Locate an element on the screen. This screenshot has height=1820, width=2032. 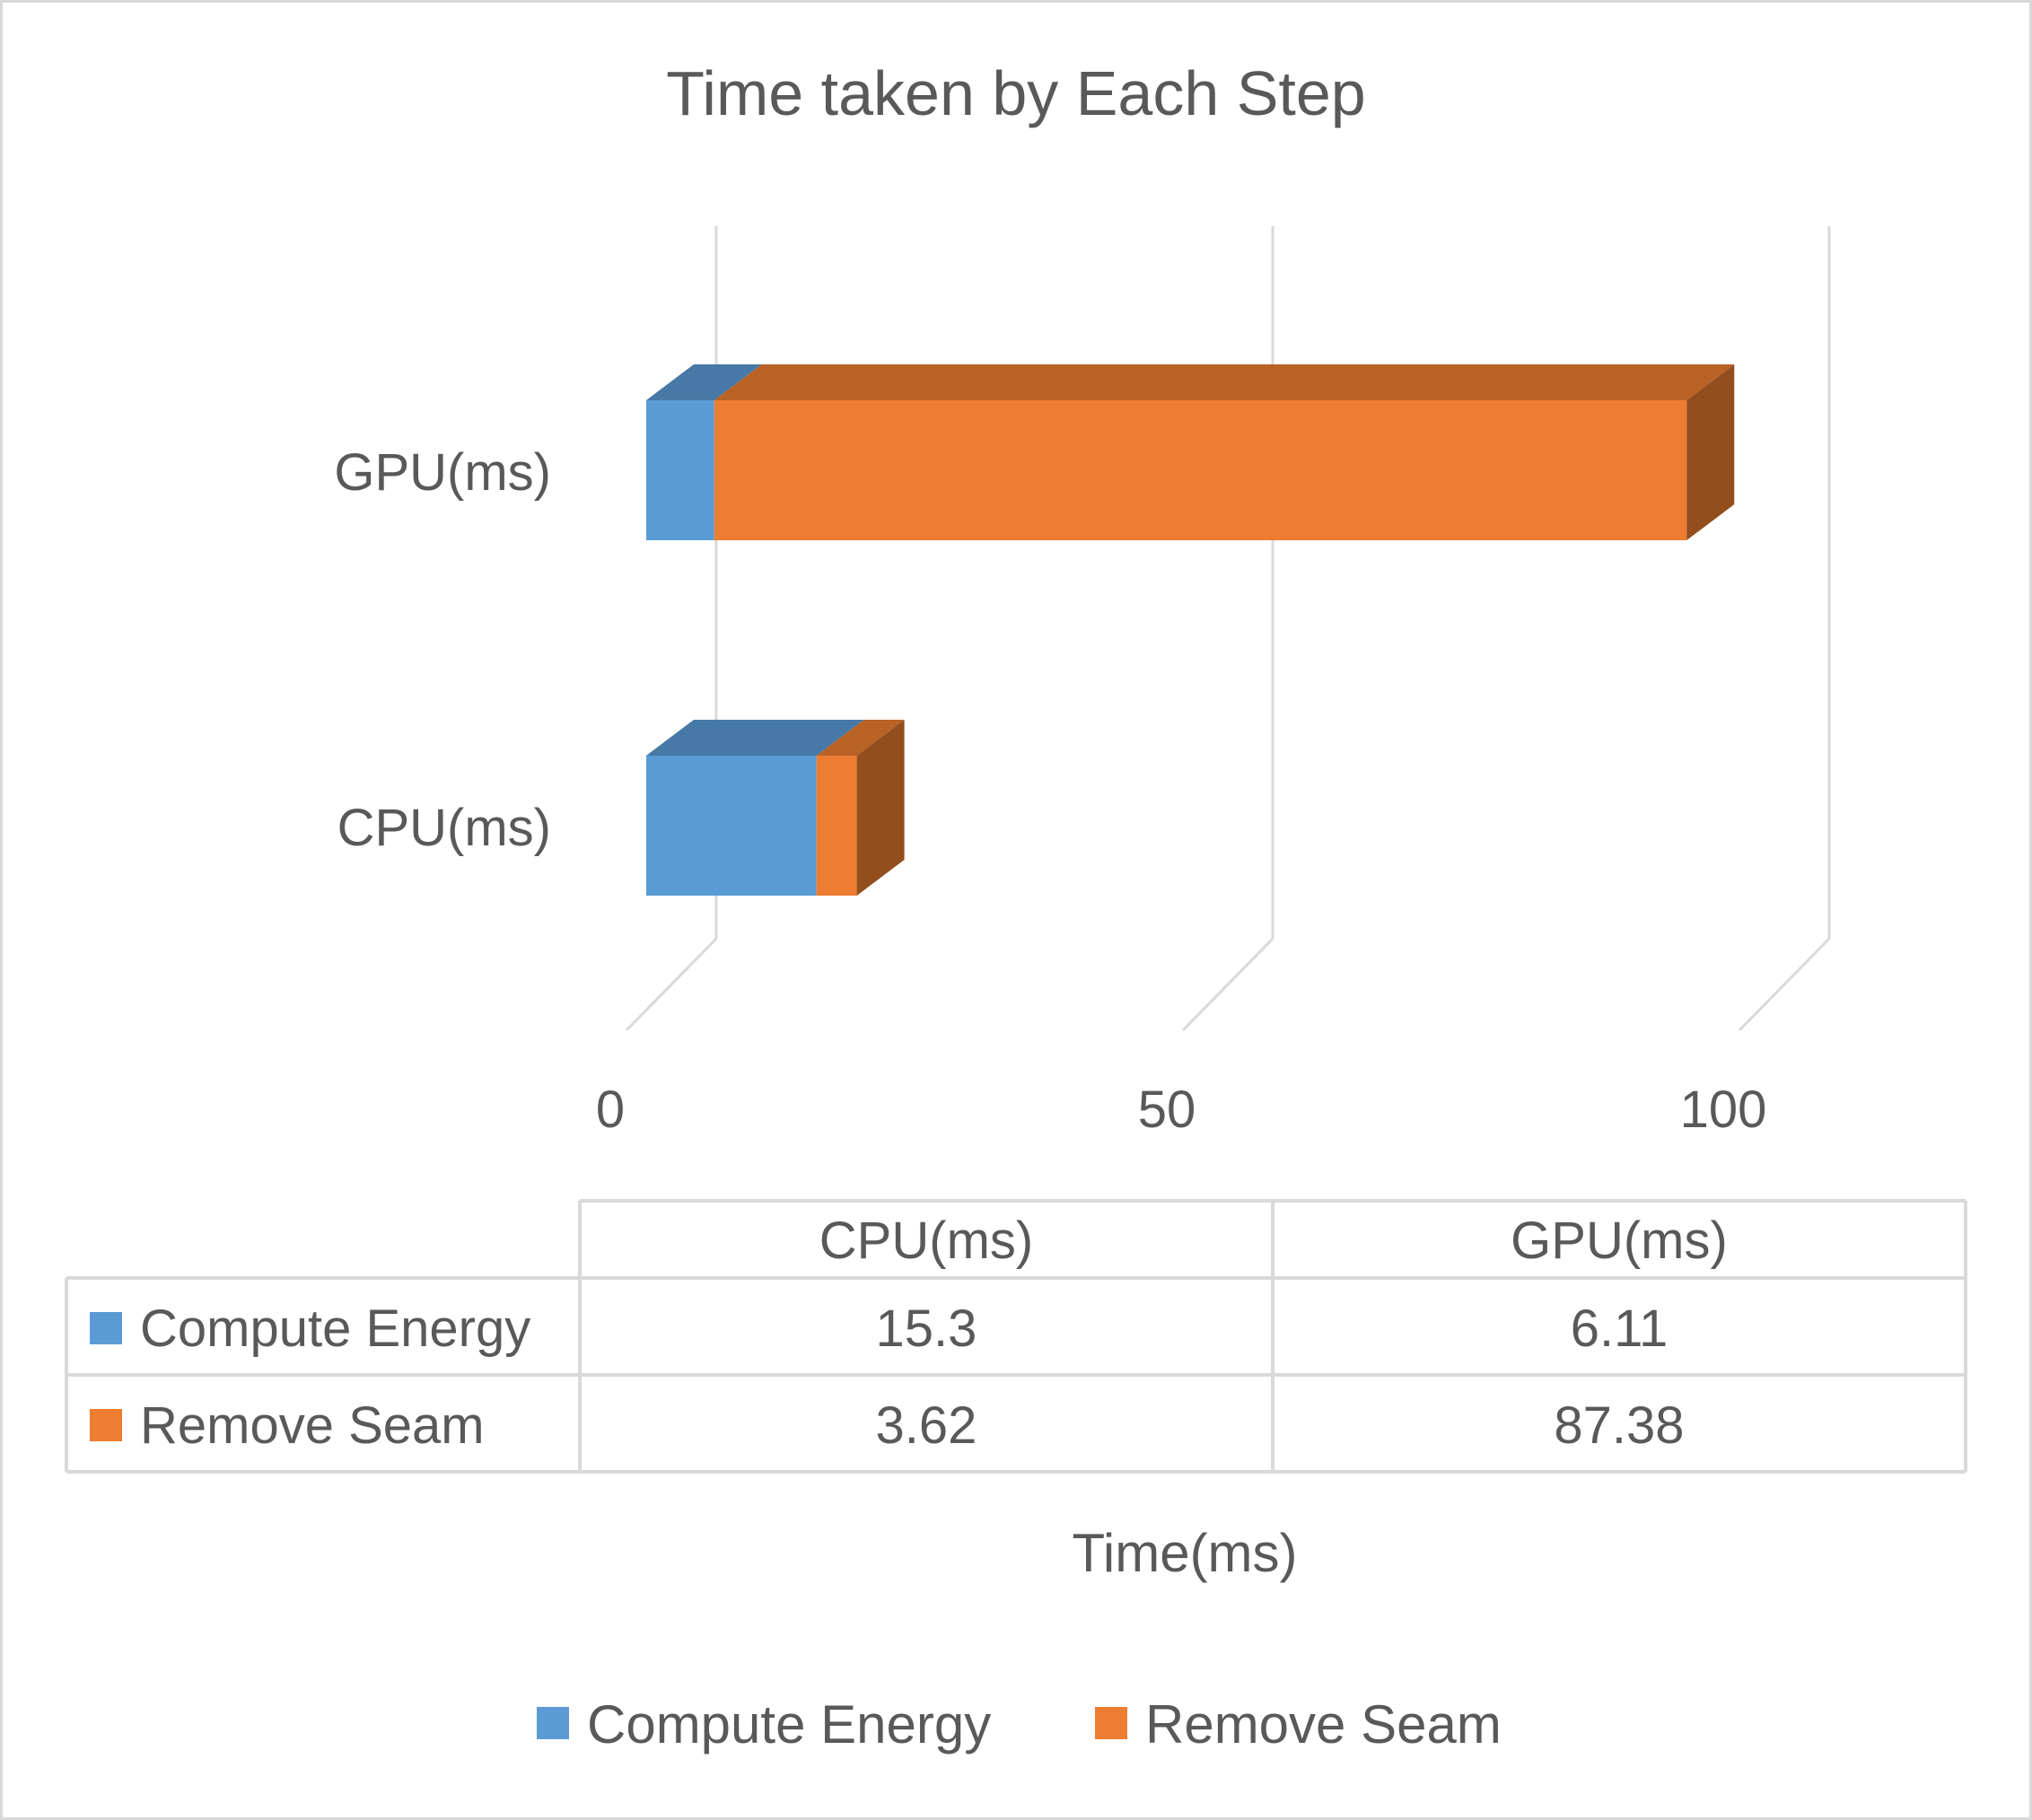
table-header-cell: CPU(ms) is located at coordinates (926, 1241).